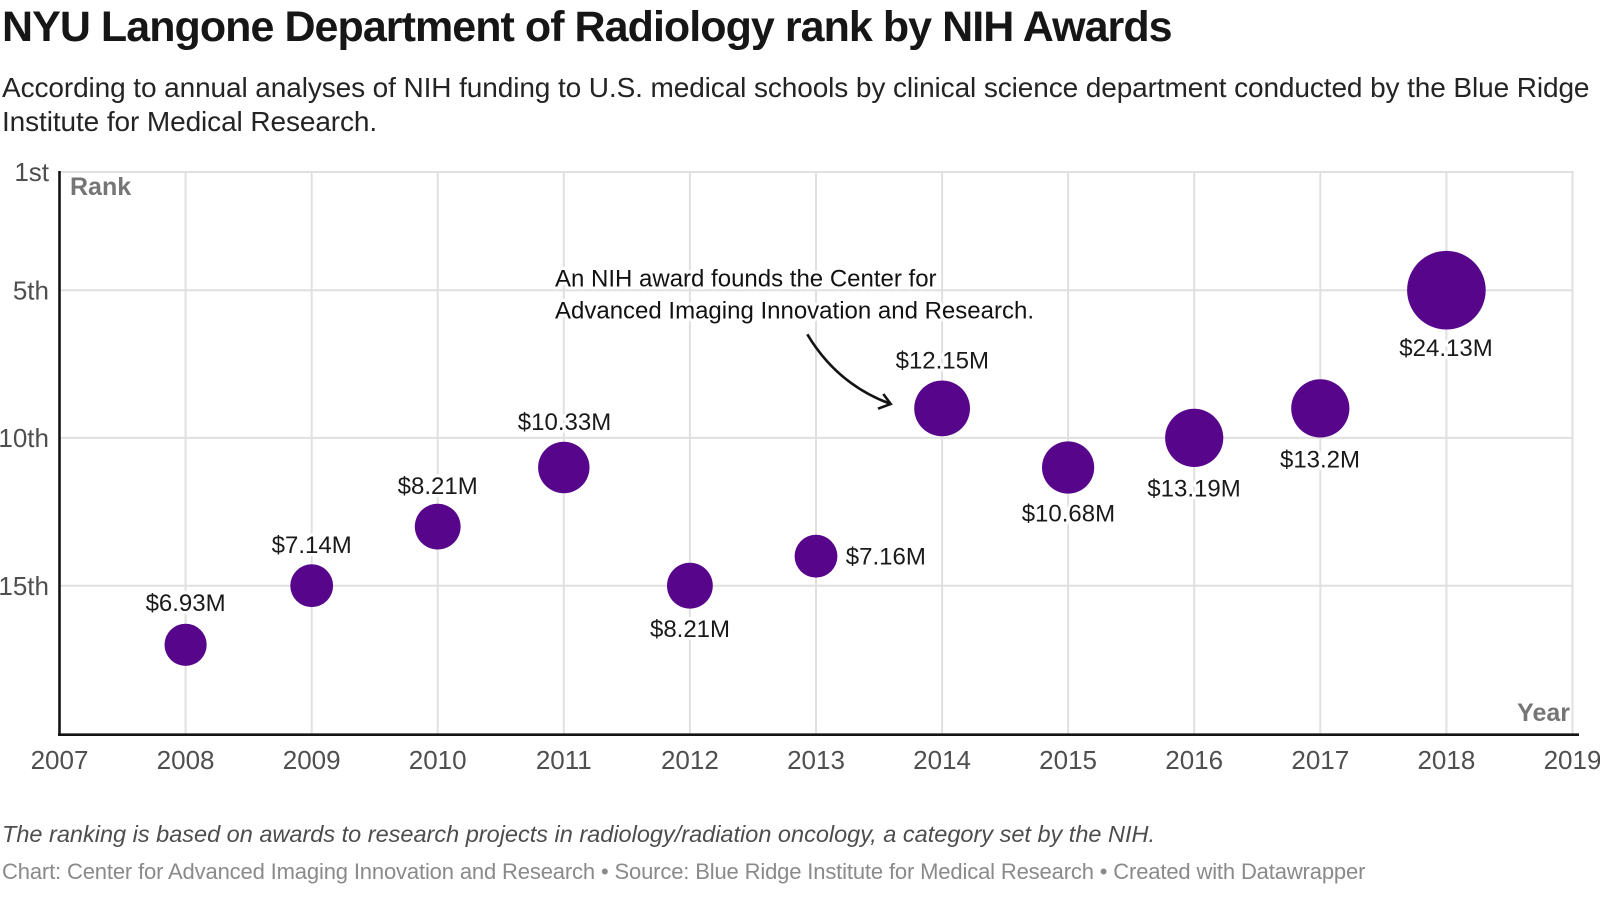 Image resolution: width=1600 pixels, height=900 pixels. Describe the element at coordinates (60, 760) in the screenshot. I see `svg-text: 2007` at that location.